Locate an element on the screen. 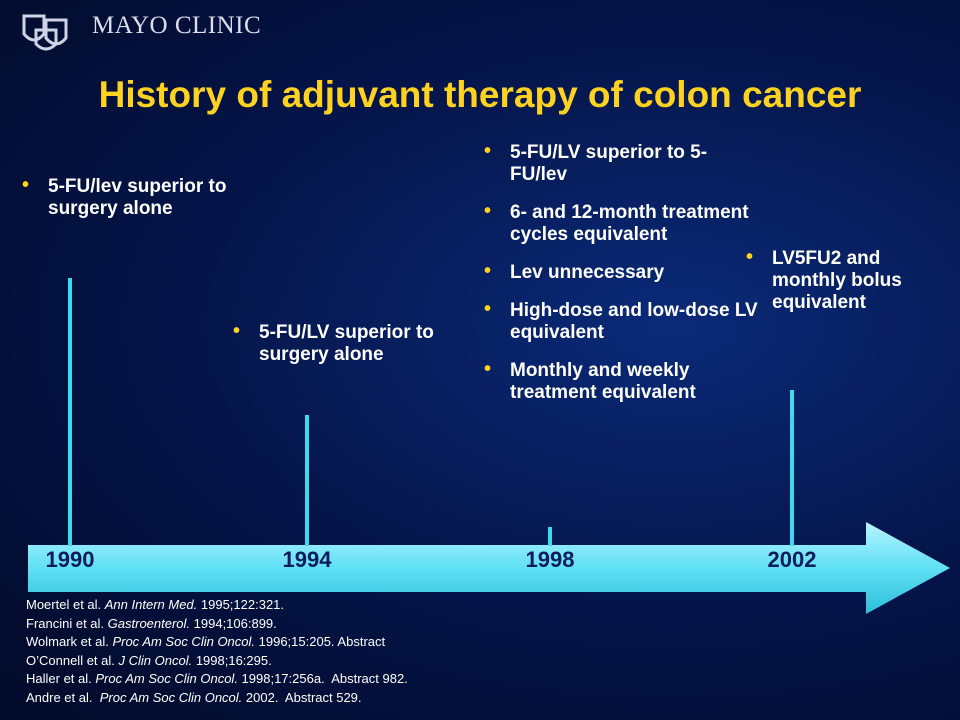 Image resolution: width=960 pixels, height=720 pixels. year: 1990 is located at coordinates (70, 559).